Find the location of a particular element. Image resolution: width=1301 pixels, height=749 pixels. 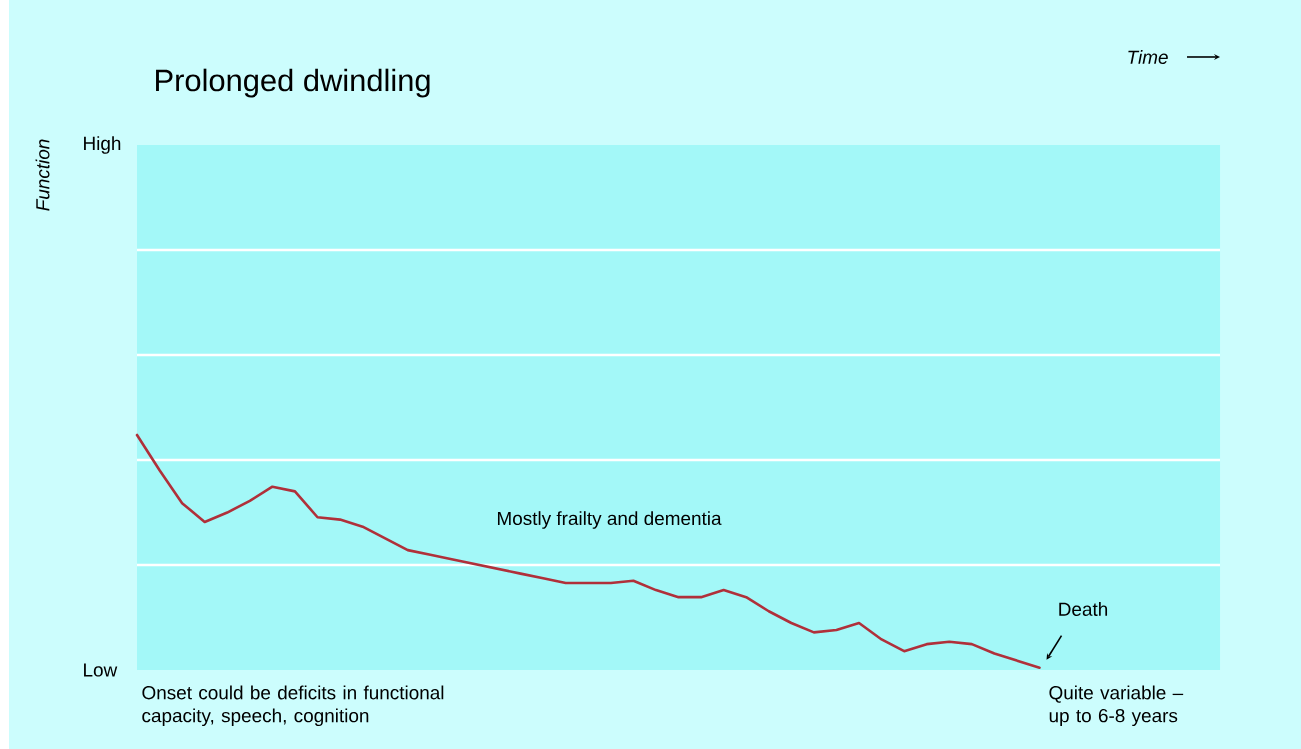

text: Time is located at coordinates (1148, 57).